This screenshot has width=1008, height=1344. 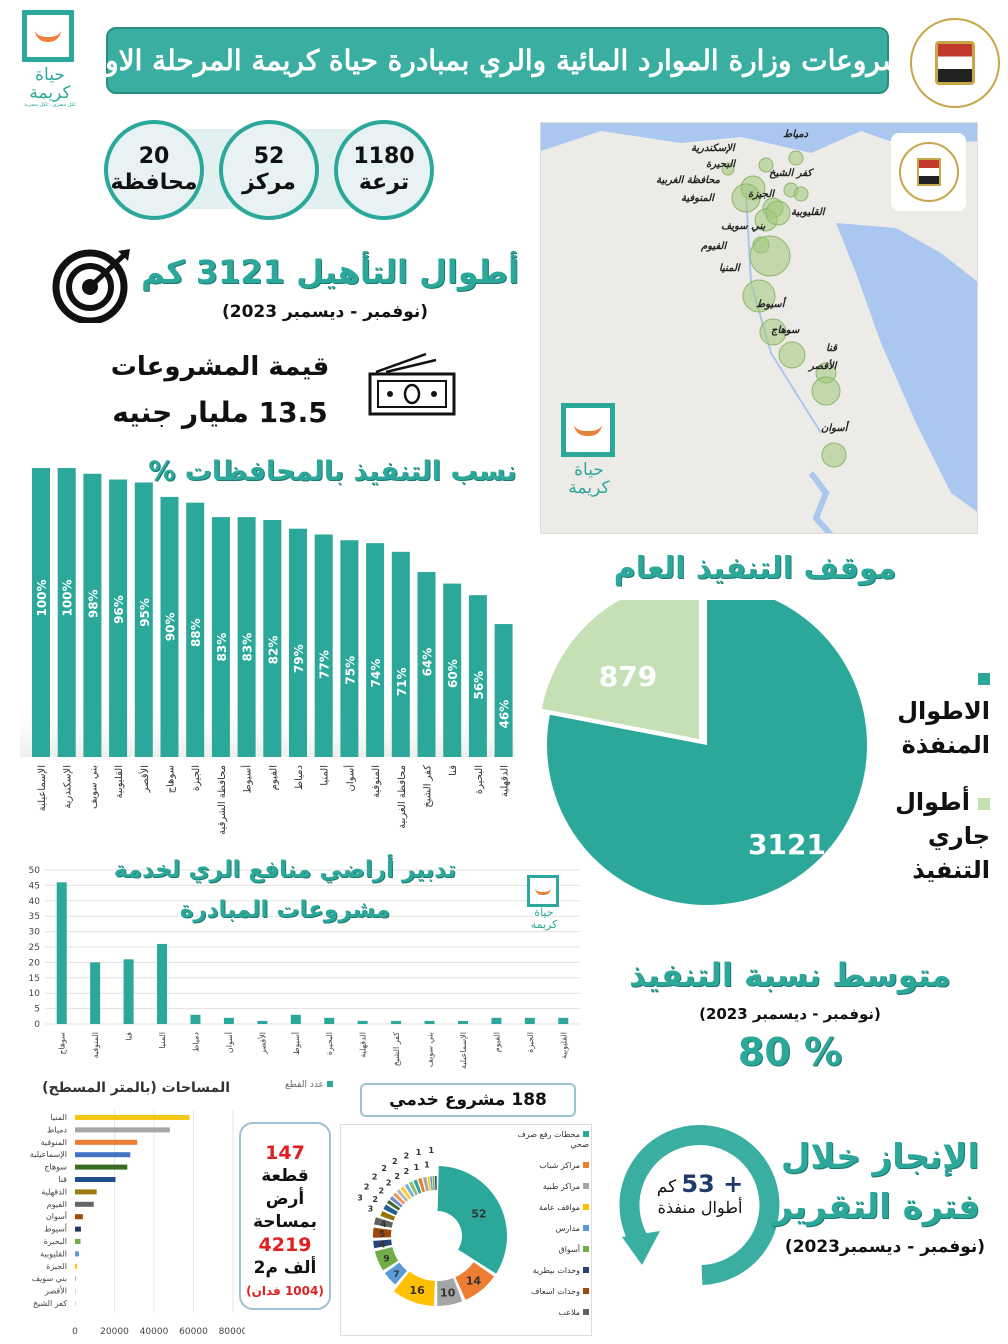 I want to click on legend-label: مواقف عامة, so click(x=559, y=1207).